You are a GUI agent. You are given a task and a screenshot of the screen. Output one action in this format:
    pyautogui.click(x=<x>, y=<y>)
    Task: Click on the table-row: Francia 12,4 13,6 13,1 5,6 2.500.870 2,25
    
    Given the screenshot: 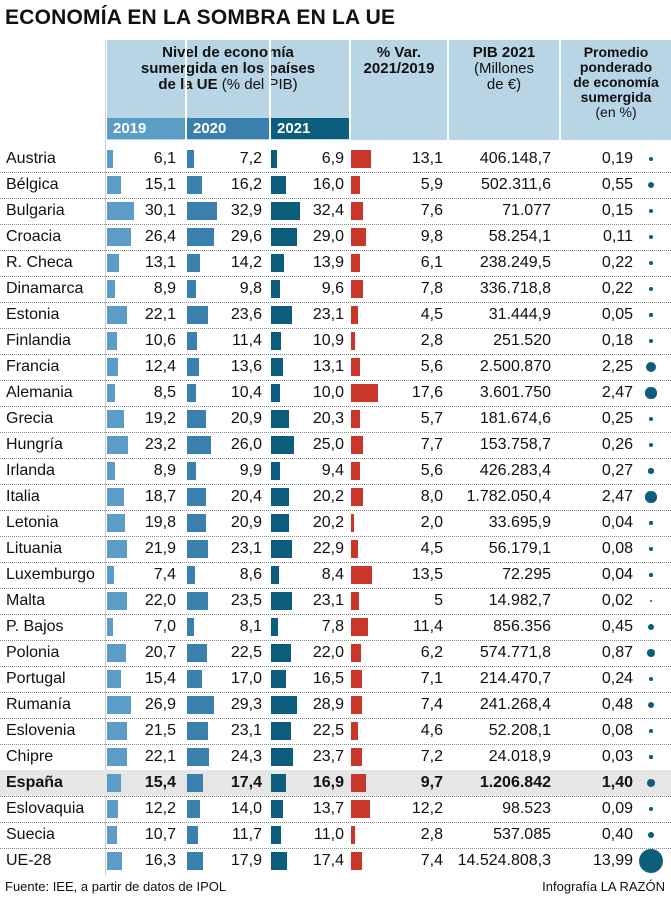 What is the action you would take?
    pyautogui.click(x=335, y=367)
    